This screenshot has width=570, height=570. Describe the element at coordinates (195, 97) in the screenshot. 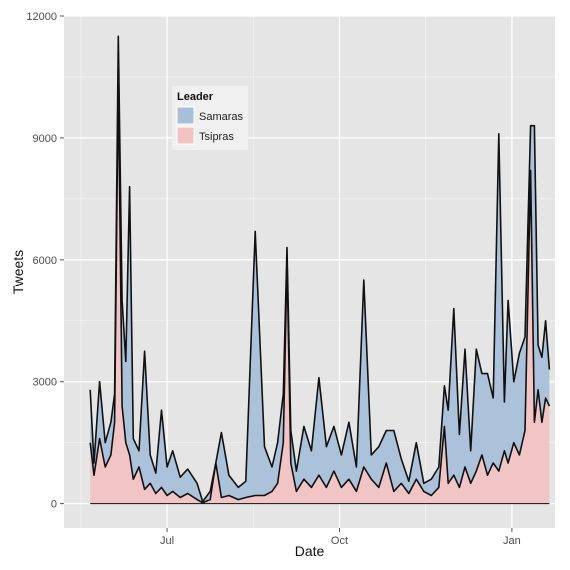

I see `legend-title: Leader` at that location.